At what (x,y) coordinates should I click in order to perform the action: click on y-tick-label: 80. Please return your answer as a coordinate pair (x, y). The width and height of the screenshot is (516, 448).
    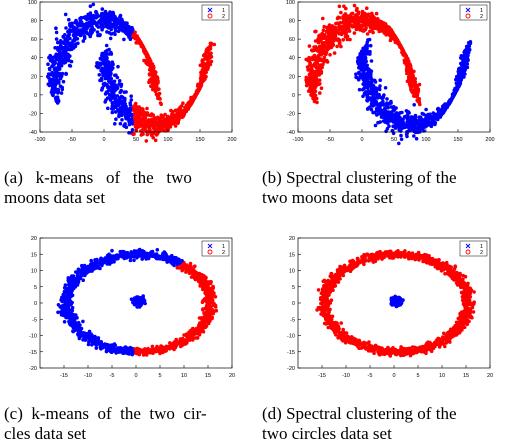
    Looking at the image, I should click on (34, 22).